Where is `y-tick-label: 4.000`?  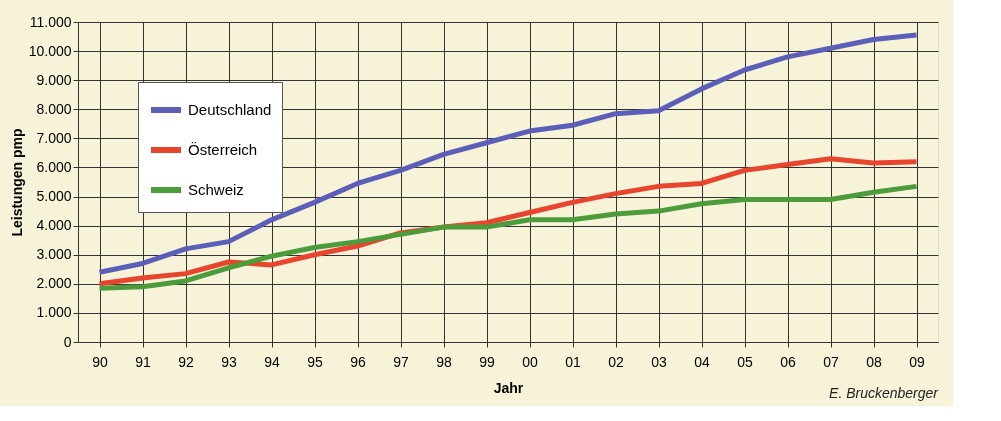
y-tick-label: 4.000 is located at coordinates (54, 225).